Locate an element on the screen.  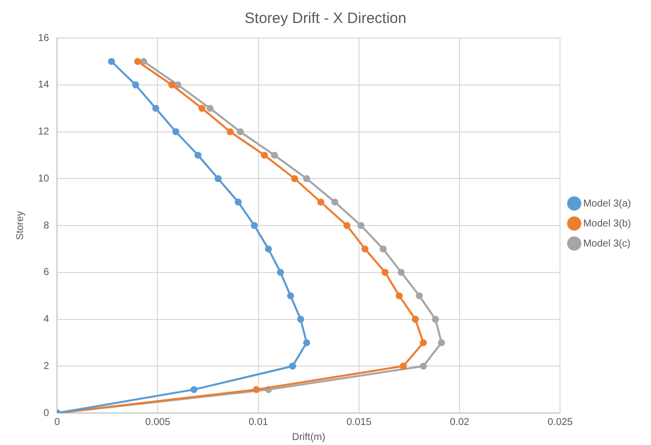
x-tick-label: 0.005 is located at coordinates (158, 422).